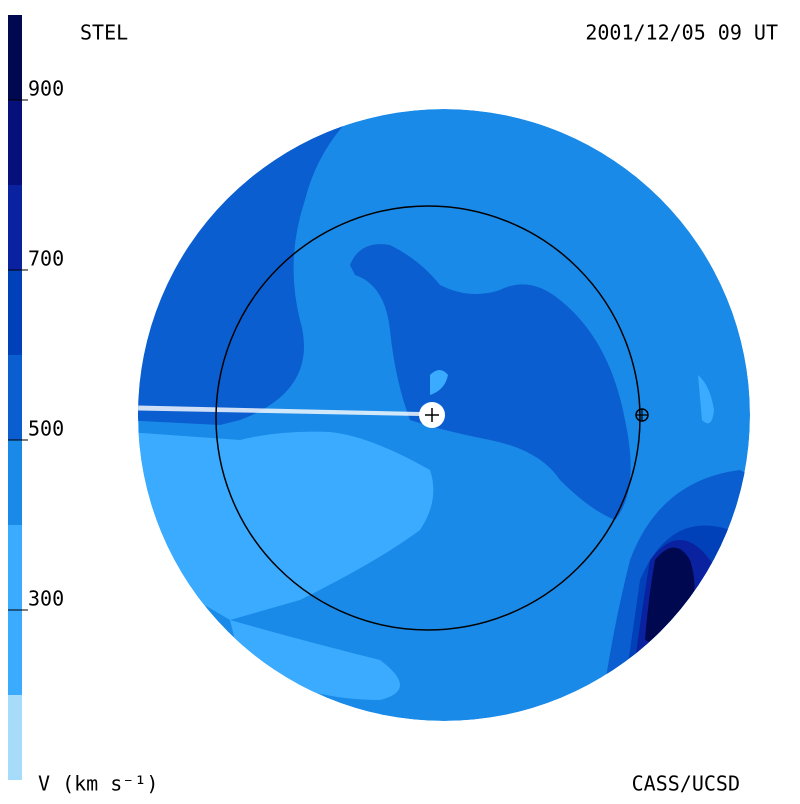 This screenshot has height=804, width=800. Describe the element at coordinates (46, 599) in the screenshot. I see `colorbar-tick-label: 300` at that location.